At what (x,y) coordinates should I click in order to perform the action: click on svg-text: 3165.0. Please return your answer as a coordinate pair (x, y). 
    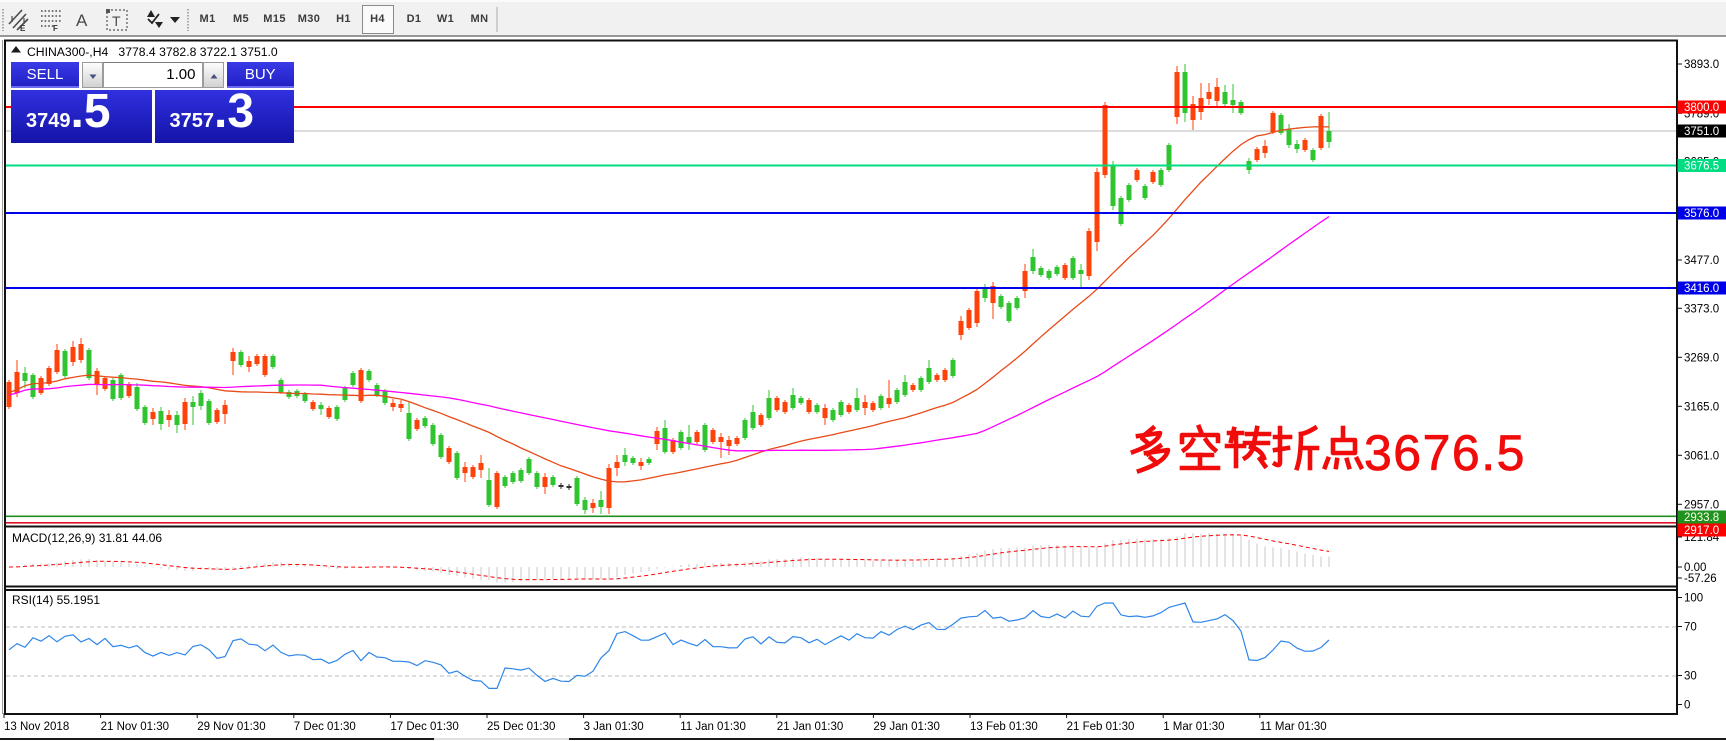
    Looking at the image, I should click on (1701, 407).